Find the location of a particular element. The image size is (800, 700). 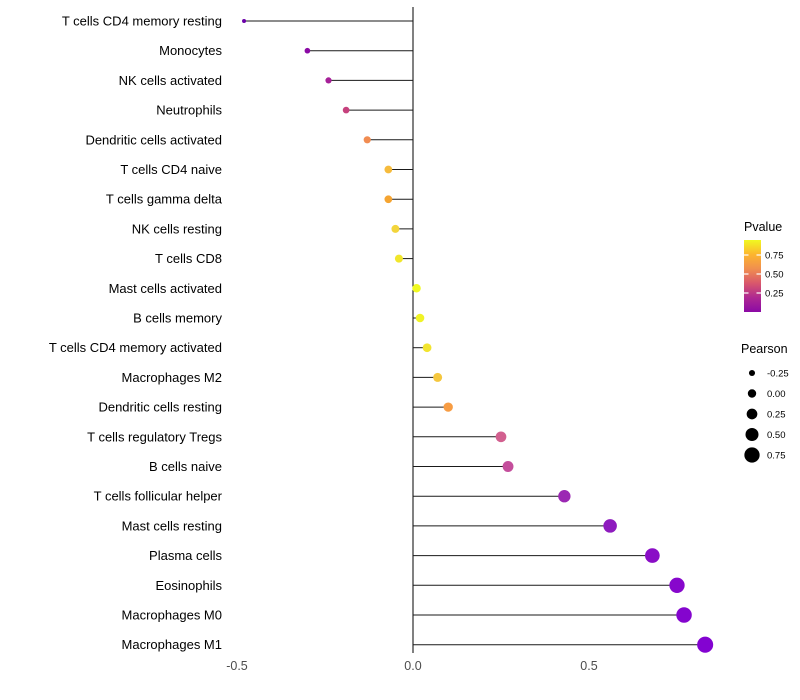

category-label: Mast cells resting is located at coordinates (172, 525).